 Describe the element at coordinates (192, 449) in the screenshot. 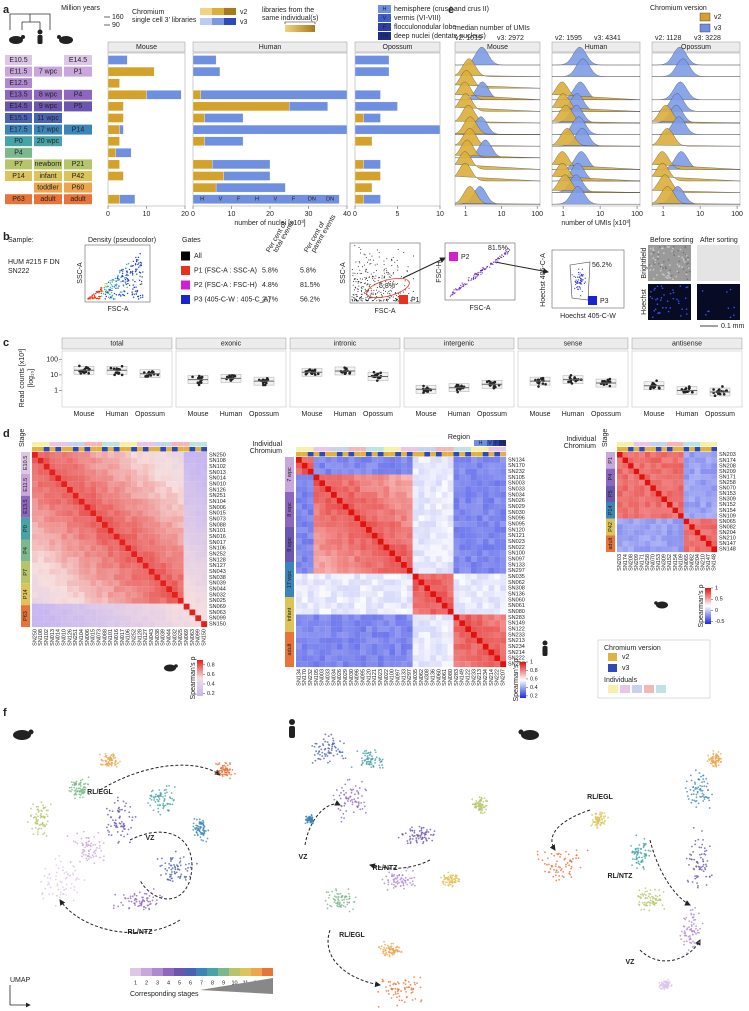

I see `chromium-strip` at that location.